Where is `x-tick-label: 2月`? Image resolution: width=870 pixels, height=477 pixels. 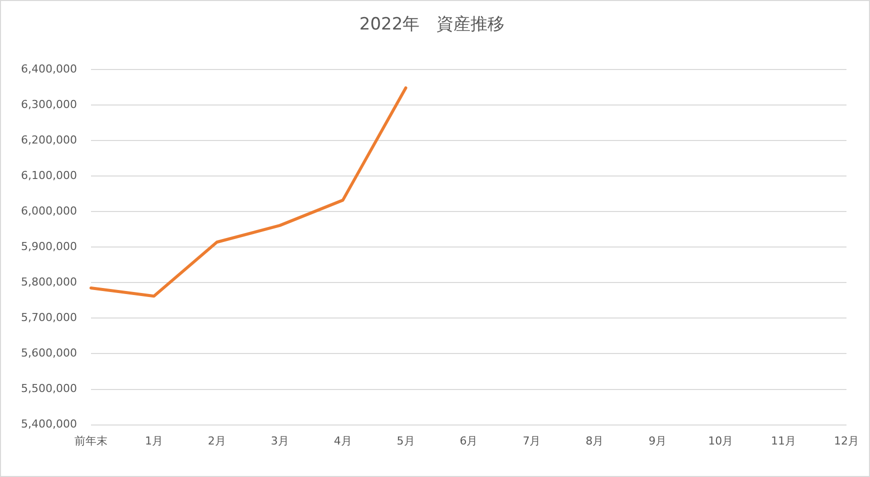 x-tick-label: 2月 is located at coordinates (217, 441).